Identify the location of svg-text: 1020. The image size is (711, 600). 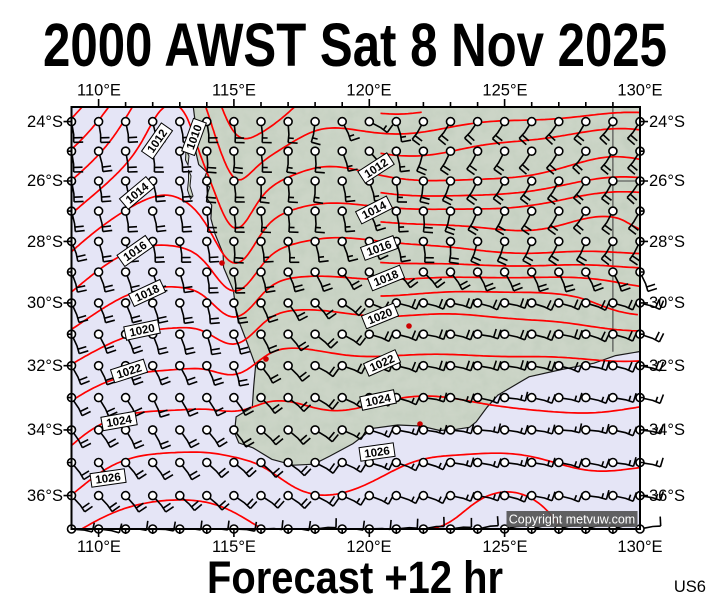
(142, 330).